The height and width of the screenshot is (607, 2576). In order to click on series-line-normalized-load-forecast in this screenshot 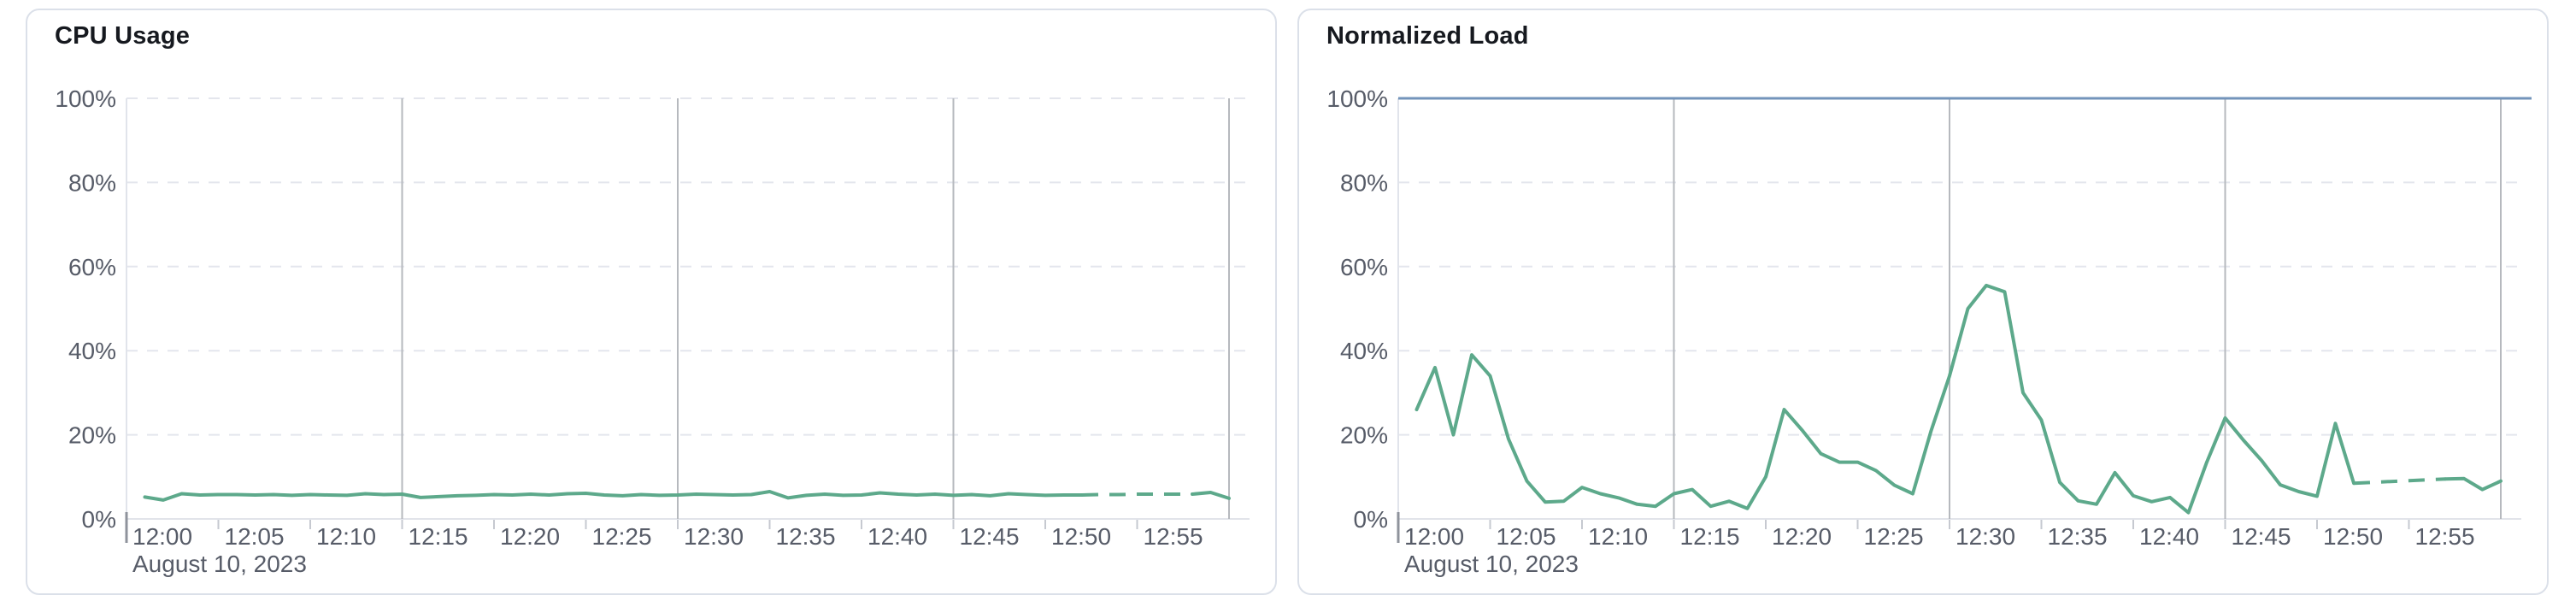, I will do `click(2399, 481)`.